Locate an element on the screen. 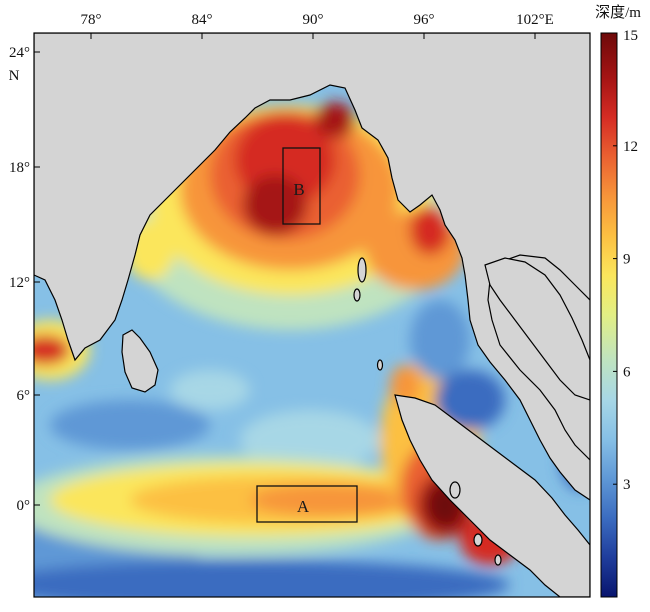 This screenshot has width=650, height=612. x-axis-ticks is located at coordinates (313, 36).